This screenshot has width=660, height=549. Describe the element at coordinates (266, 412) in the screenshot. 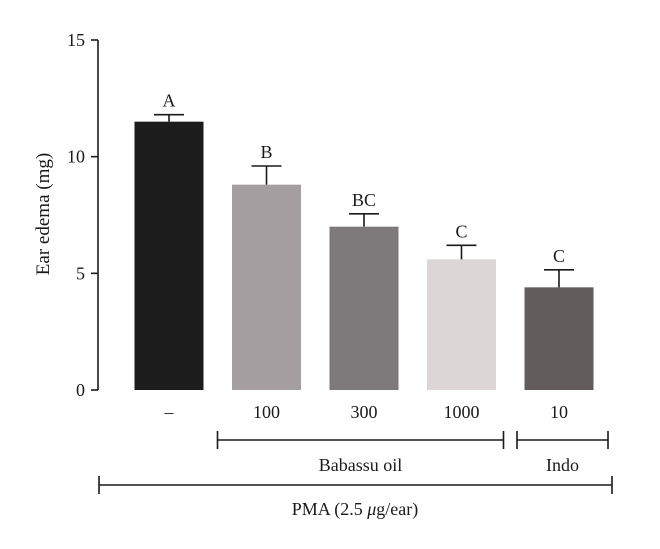

I see `x-tick-label-1: 100` at that location.